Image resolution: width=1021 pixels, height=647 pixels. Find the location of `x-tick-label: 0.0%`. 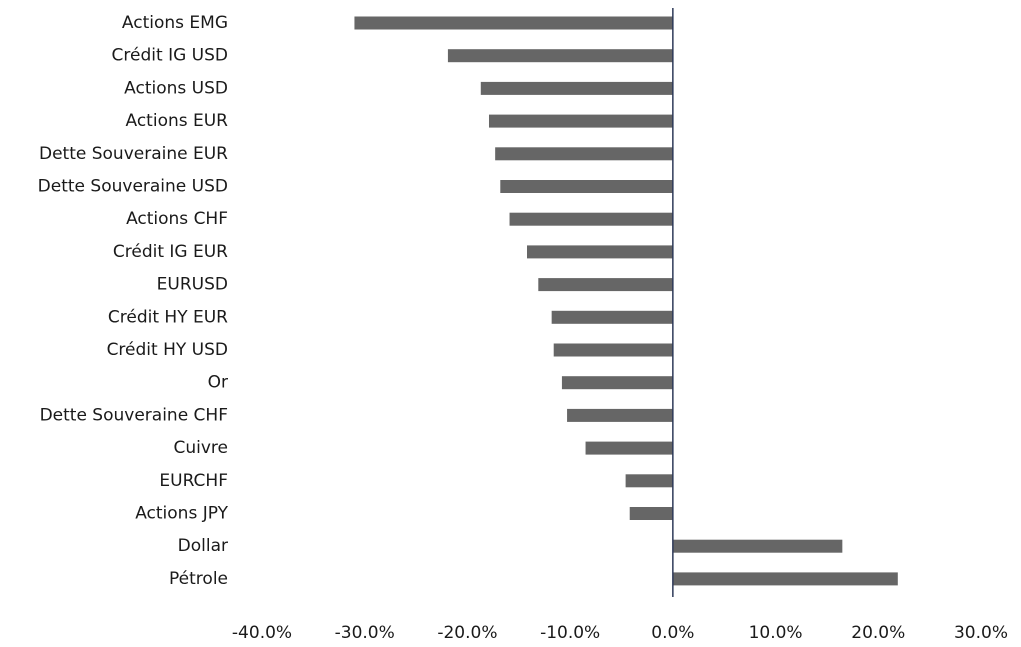

x-tick-label: 0.0% is located at coordinates (672, 632).